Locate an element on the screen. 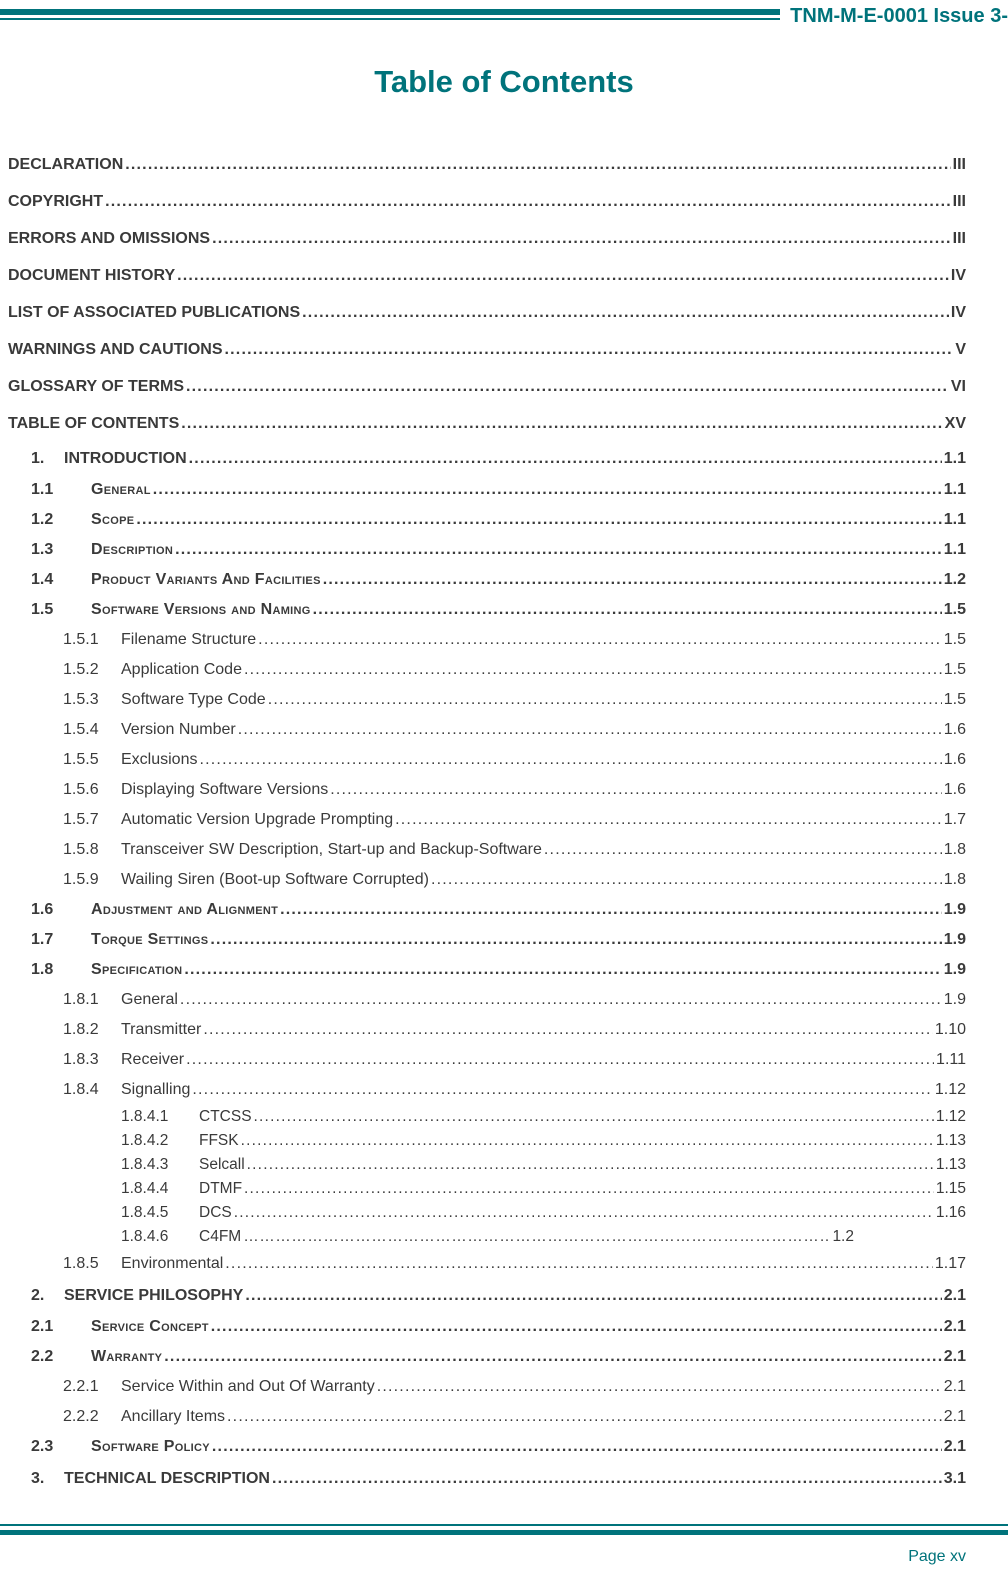 Image resolution: width=1008 pixels, height=1583 pixels. toc-entry-number: 1.5 is located at coordinates (42, 609).